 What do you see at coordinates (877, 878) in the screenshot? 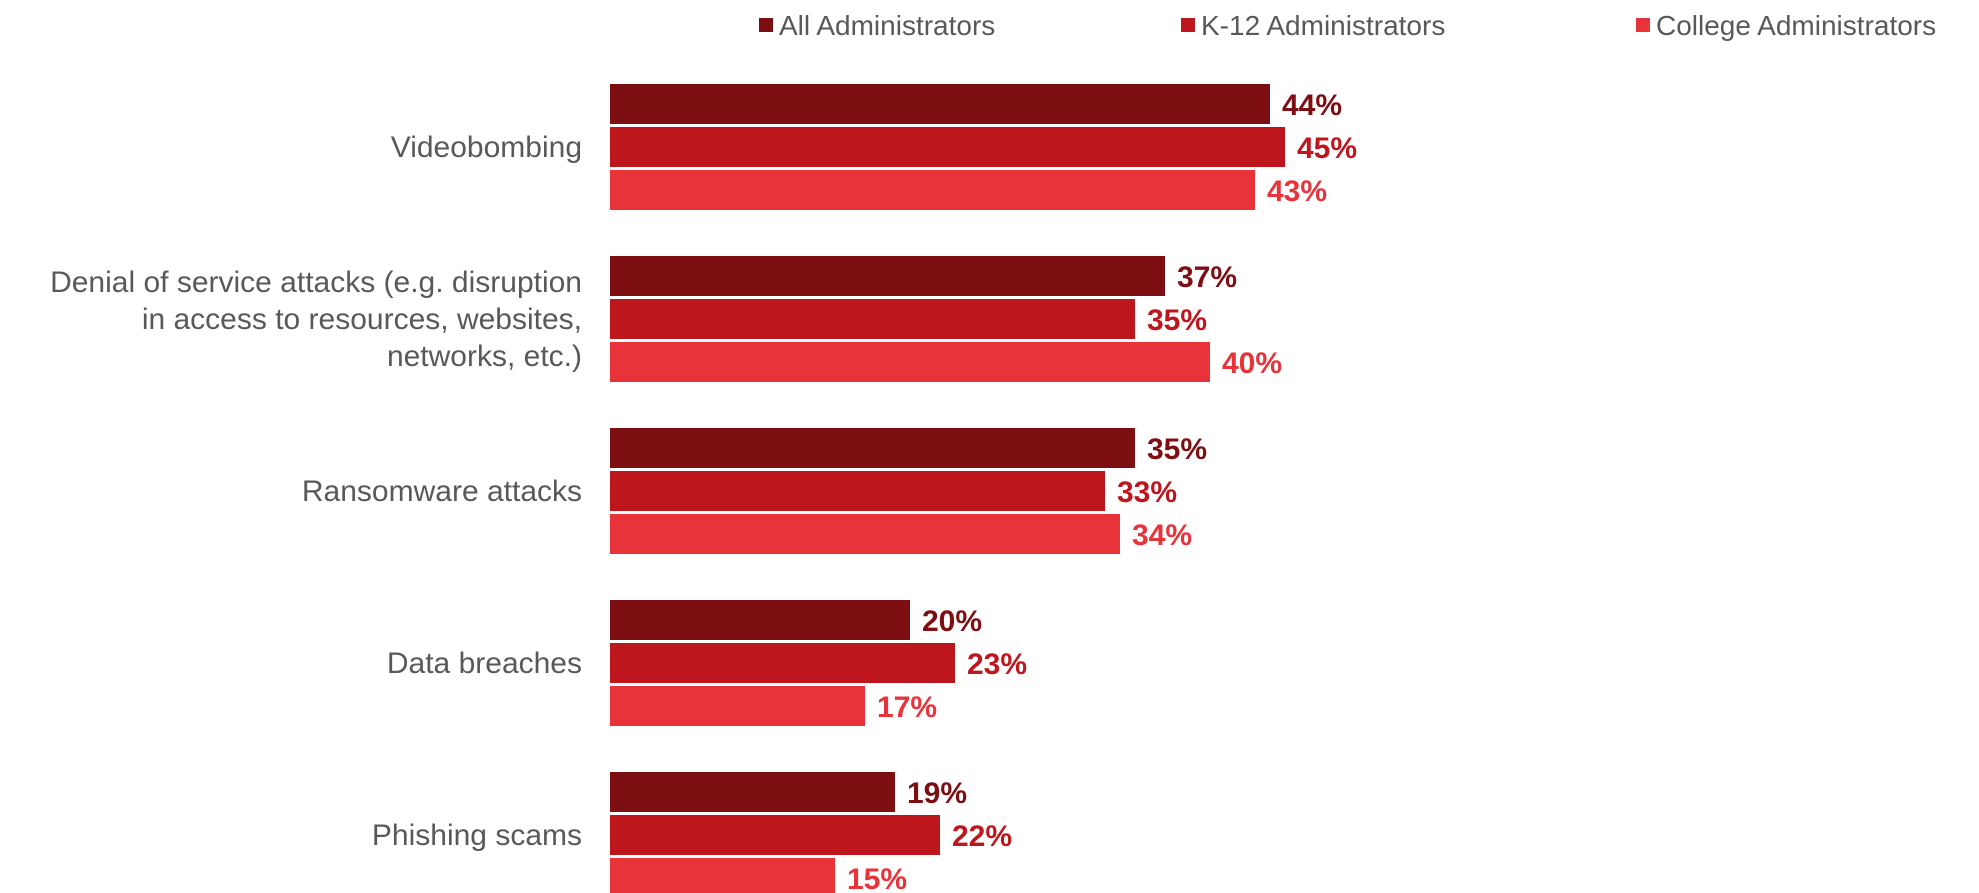
I see `data-label: 15%` at bounding box center [877, 878].